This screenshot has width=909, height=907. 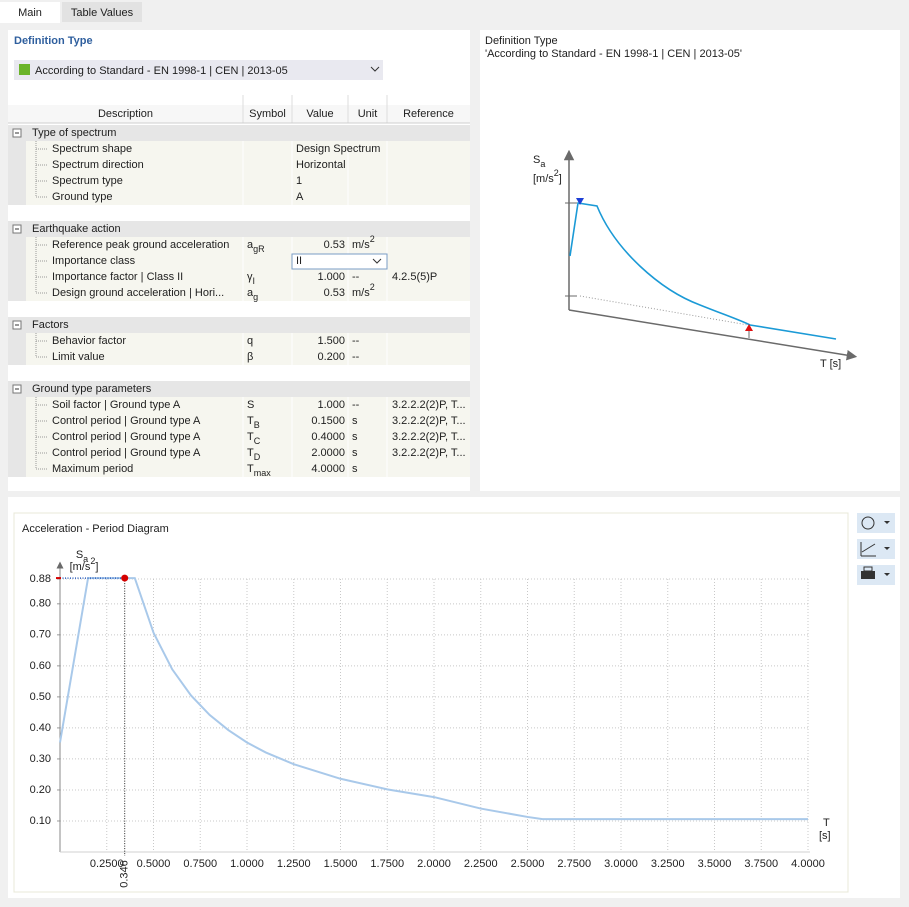 What do you see at coordinates (40, 666) in the screenshot?
I see `y-tick-label: 0.60` at bounding box center [40, 666].